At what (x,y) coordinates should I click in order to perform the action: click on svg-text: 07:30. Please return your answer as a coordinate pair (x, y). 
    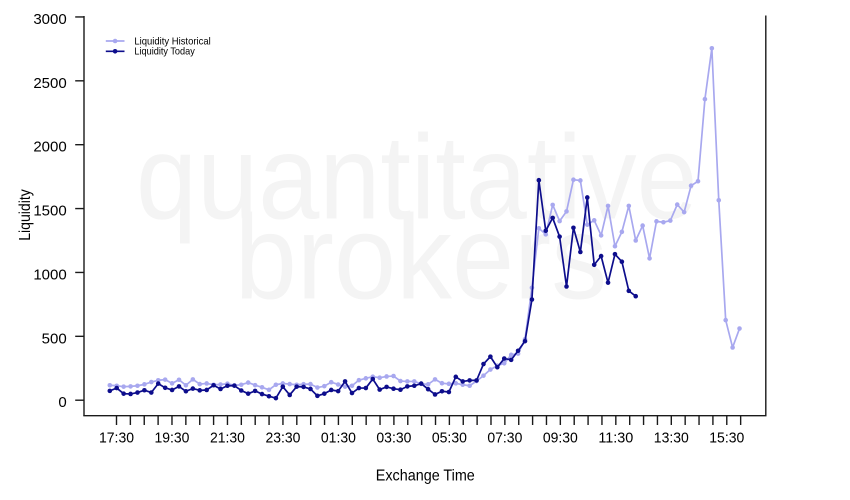
    Looking at the image, I should click on (504, 438).